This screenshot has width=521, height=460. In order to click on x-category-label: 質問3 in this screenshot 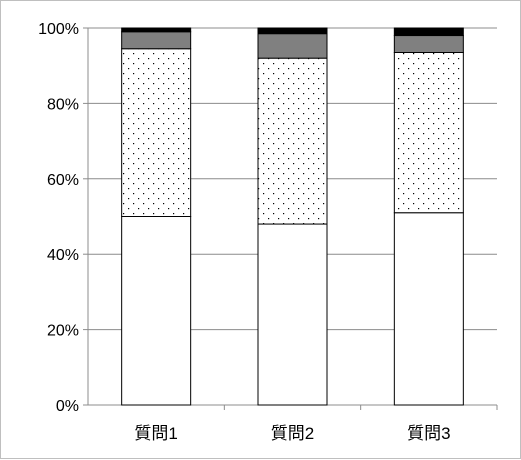, I will do `click(428, 433)`.